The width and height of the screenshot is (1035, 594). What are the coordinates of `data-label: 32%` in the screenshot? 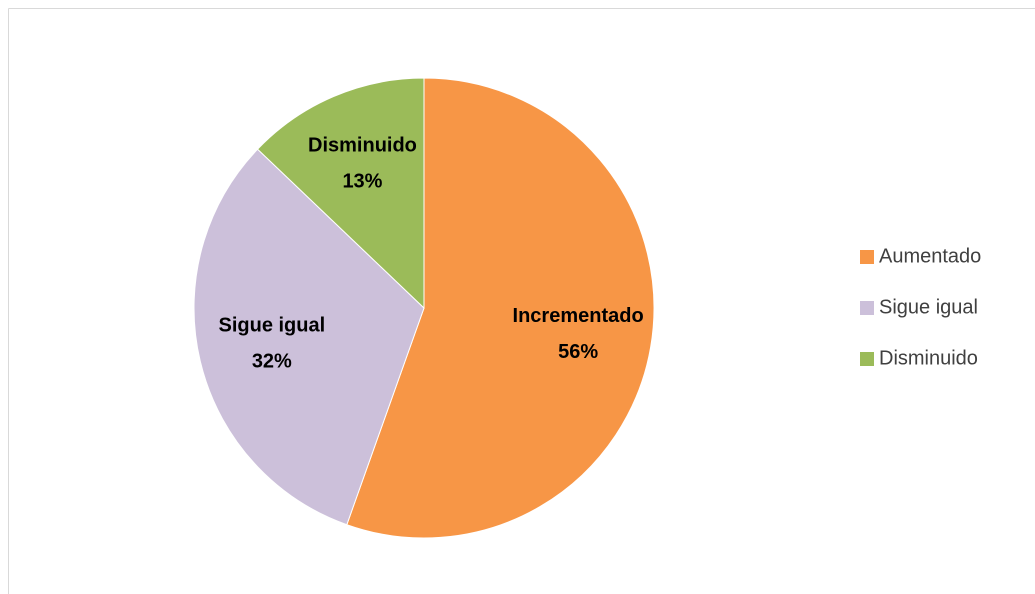 It's located at (272, 361).